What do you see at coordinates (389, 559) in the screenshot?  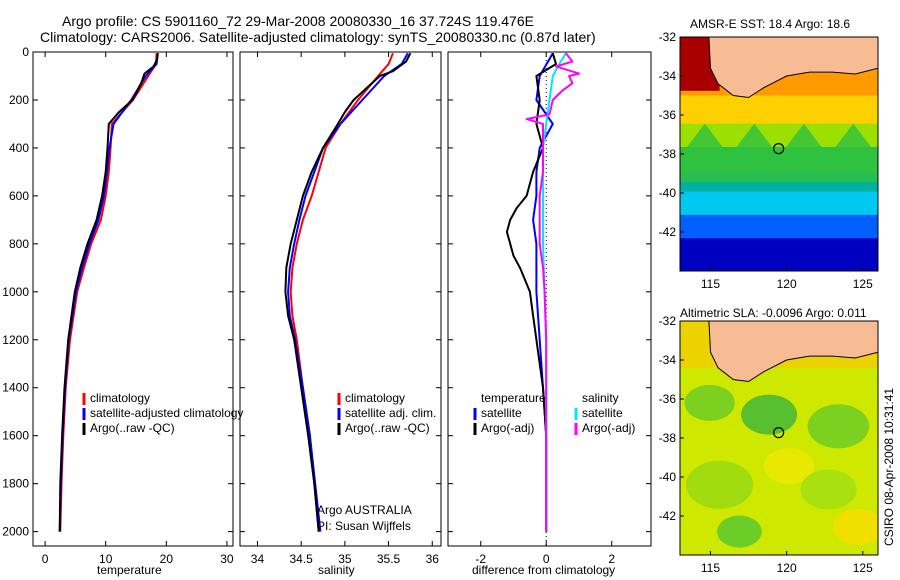 I see `x-tick-label: 35.5` at bounding box center [389, 559].